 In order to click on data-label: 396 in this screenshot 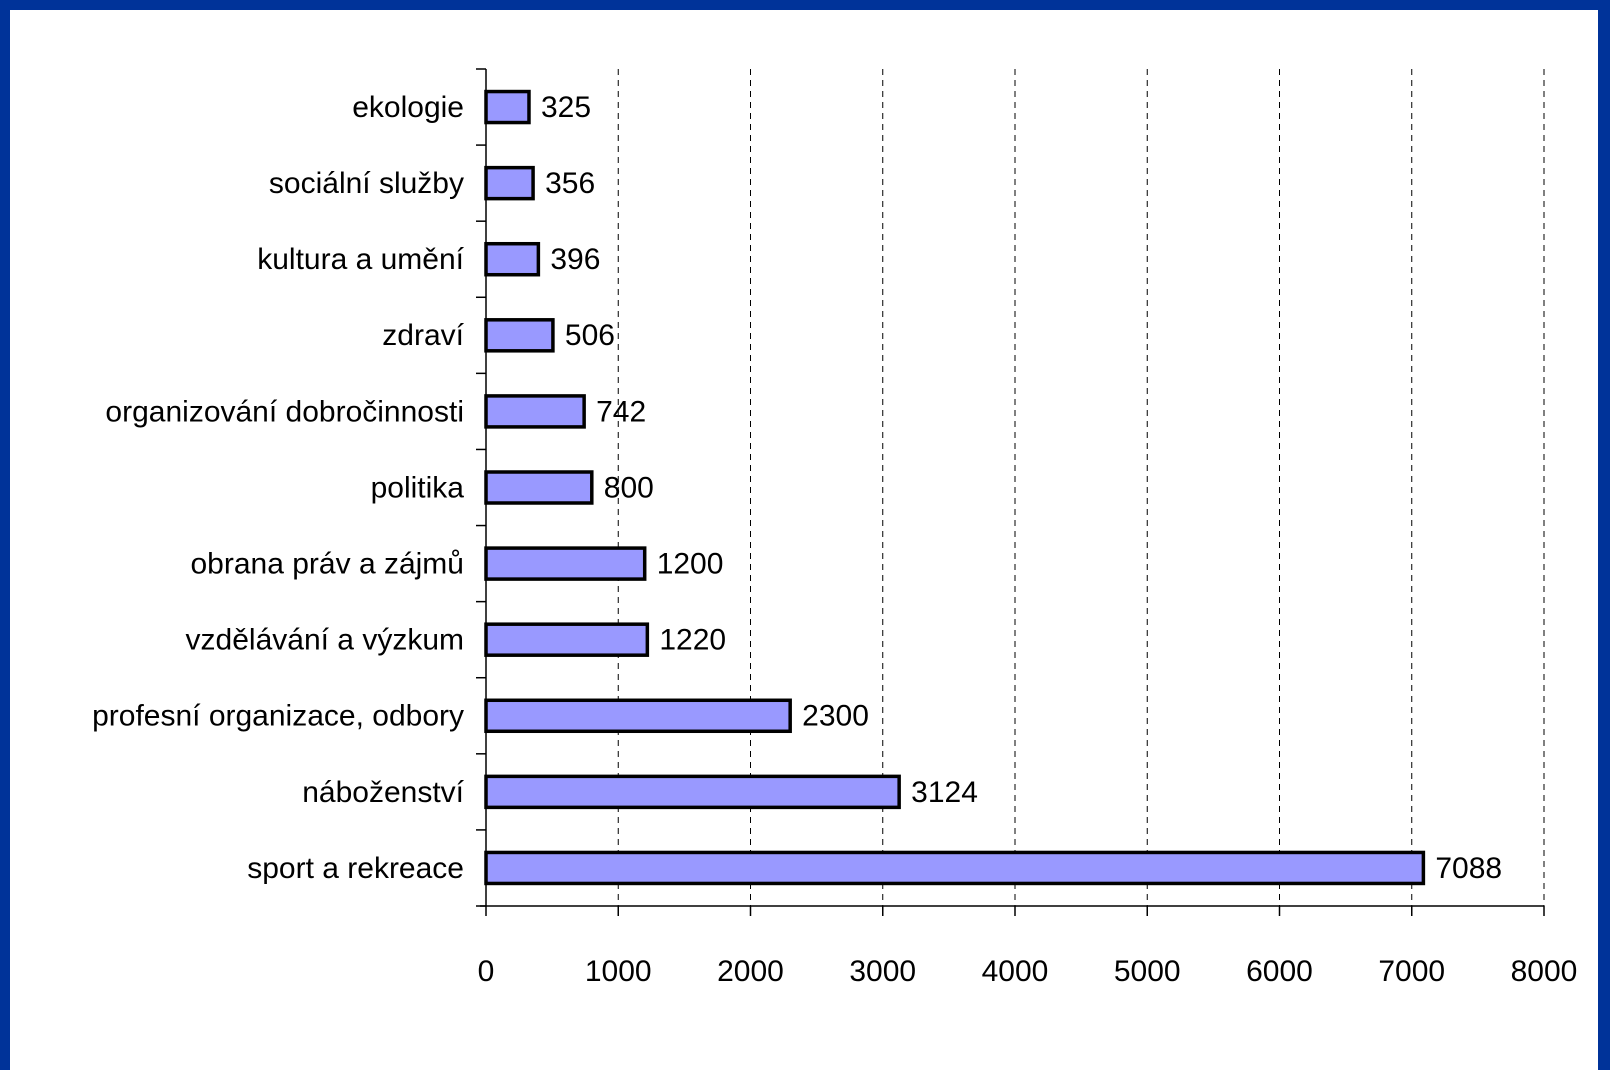, I will do `click(575, 259)`.